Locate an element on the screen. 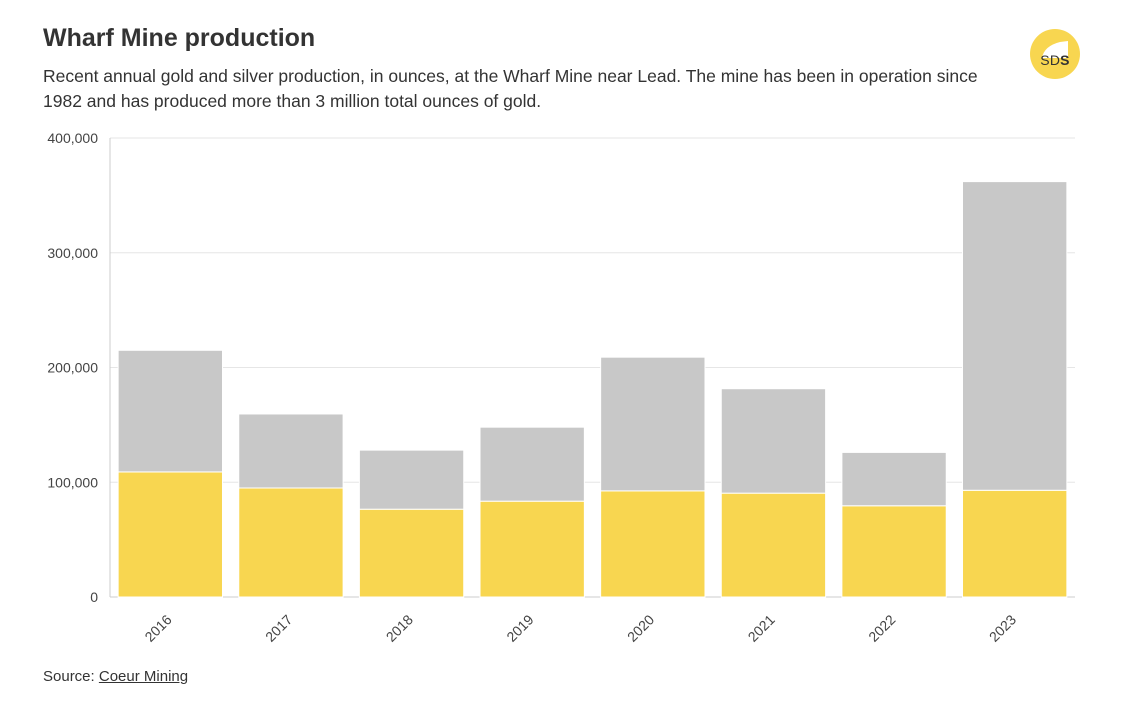  x-tick-label: 2021 is located at coordinates (761, 627).